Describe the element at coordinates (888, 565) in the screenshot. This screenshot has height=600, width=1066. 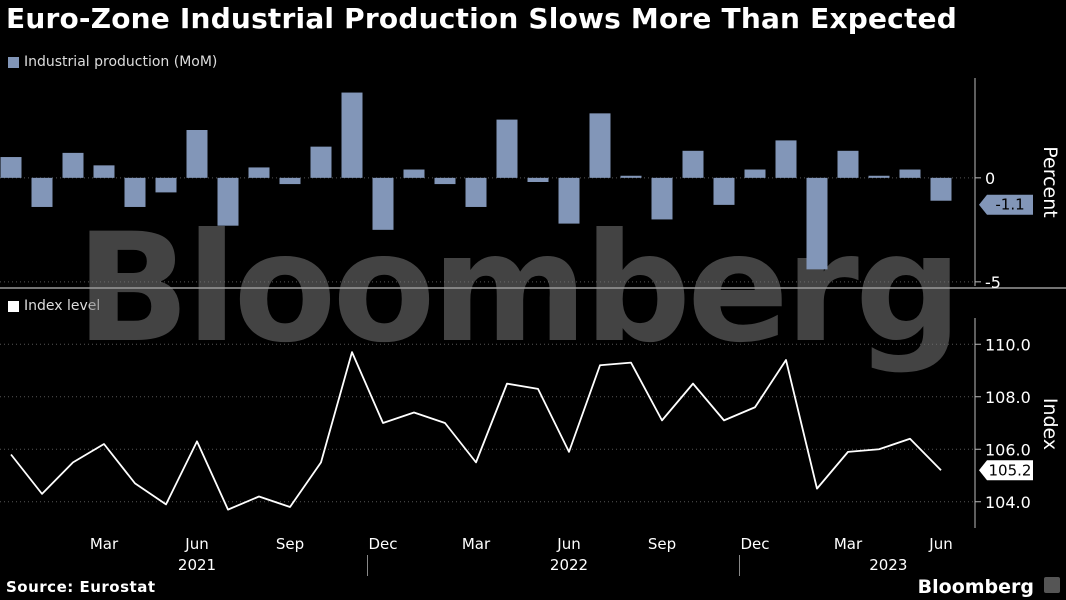
I see `x-year-label: 2023` at that location.